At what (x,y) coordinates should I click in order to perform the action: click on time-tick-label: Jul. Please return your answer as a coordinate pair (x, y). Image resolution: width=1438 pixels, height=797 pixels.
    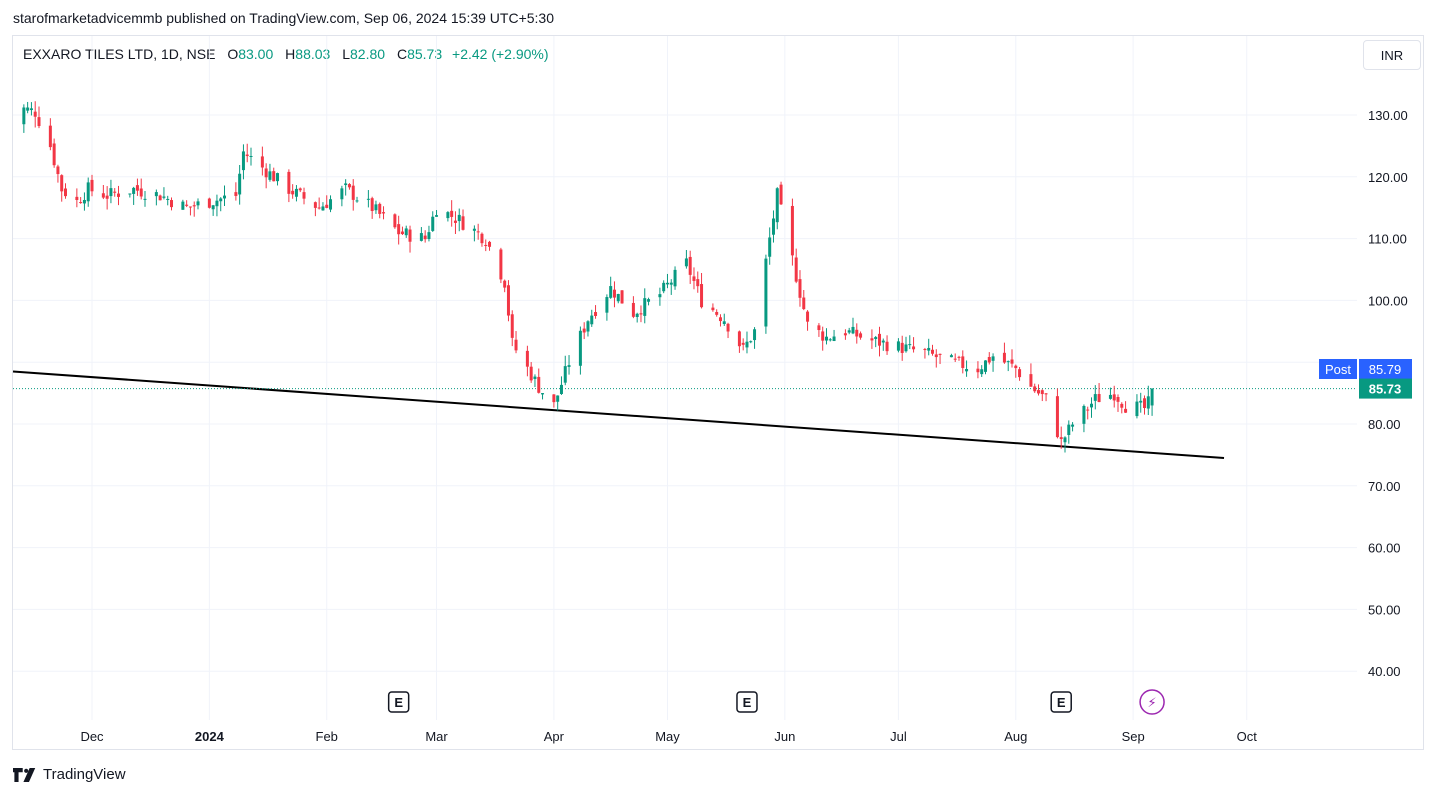
    Looking at the image, I should click on (898, 736).